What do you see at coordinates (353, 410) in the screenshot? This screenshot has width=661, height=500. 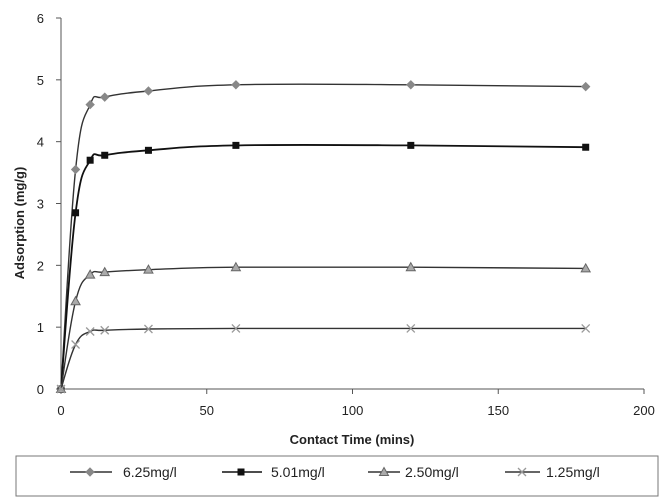 I see `x-tick-label: 100` at bounding box center [353, 410].